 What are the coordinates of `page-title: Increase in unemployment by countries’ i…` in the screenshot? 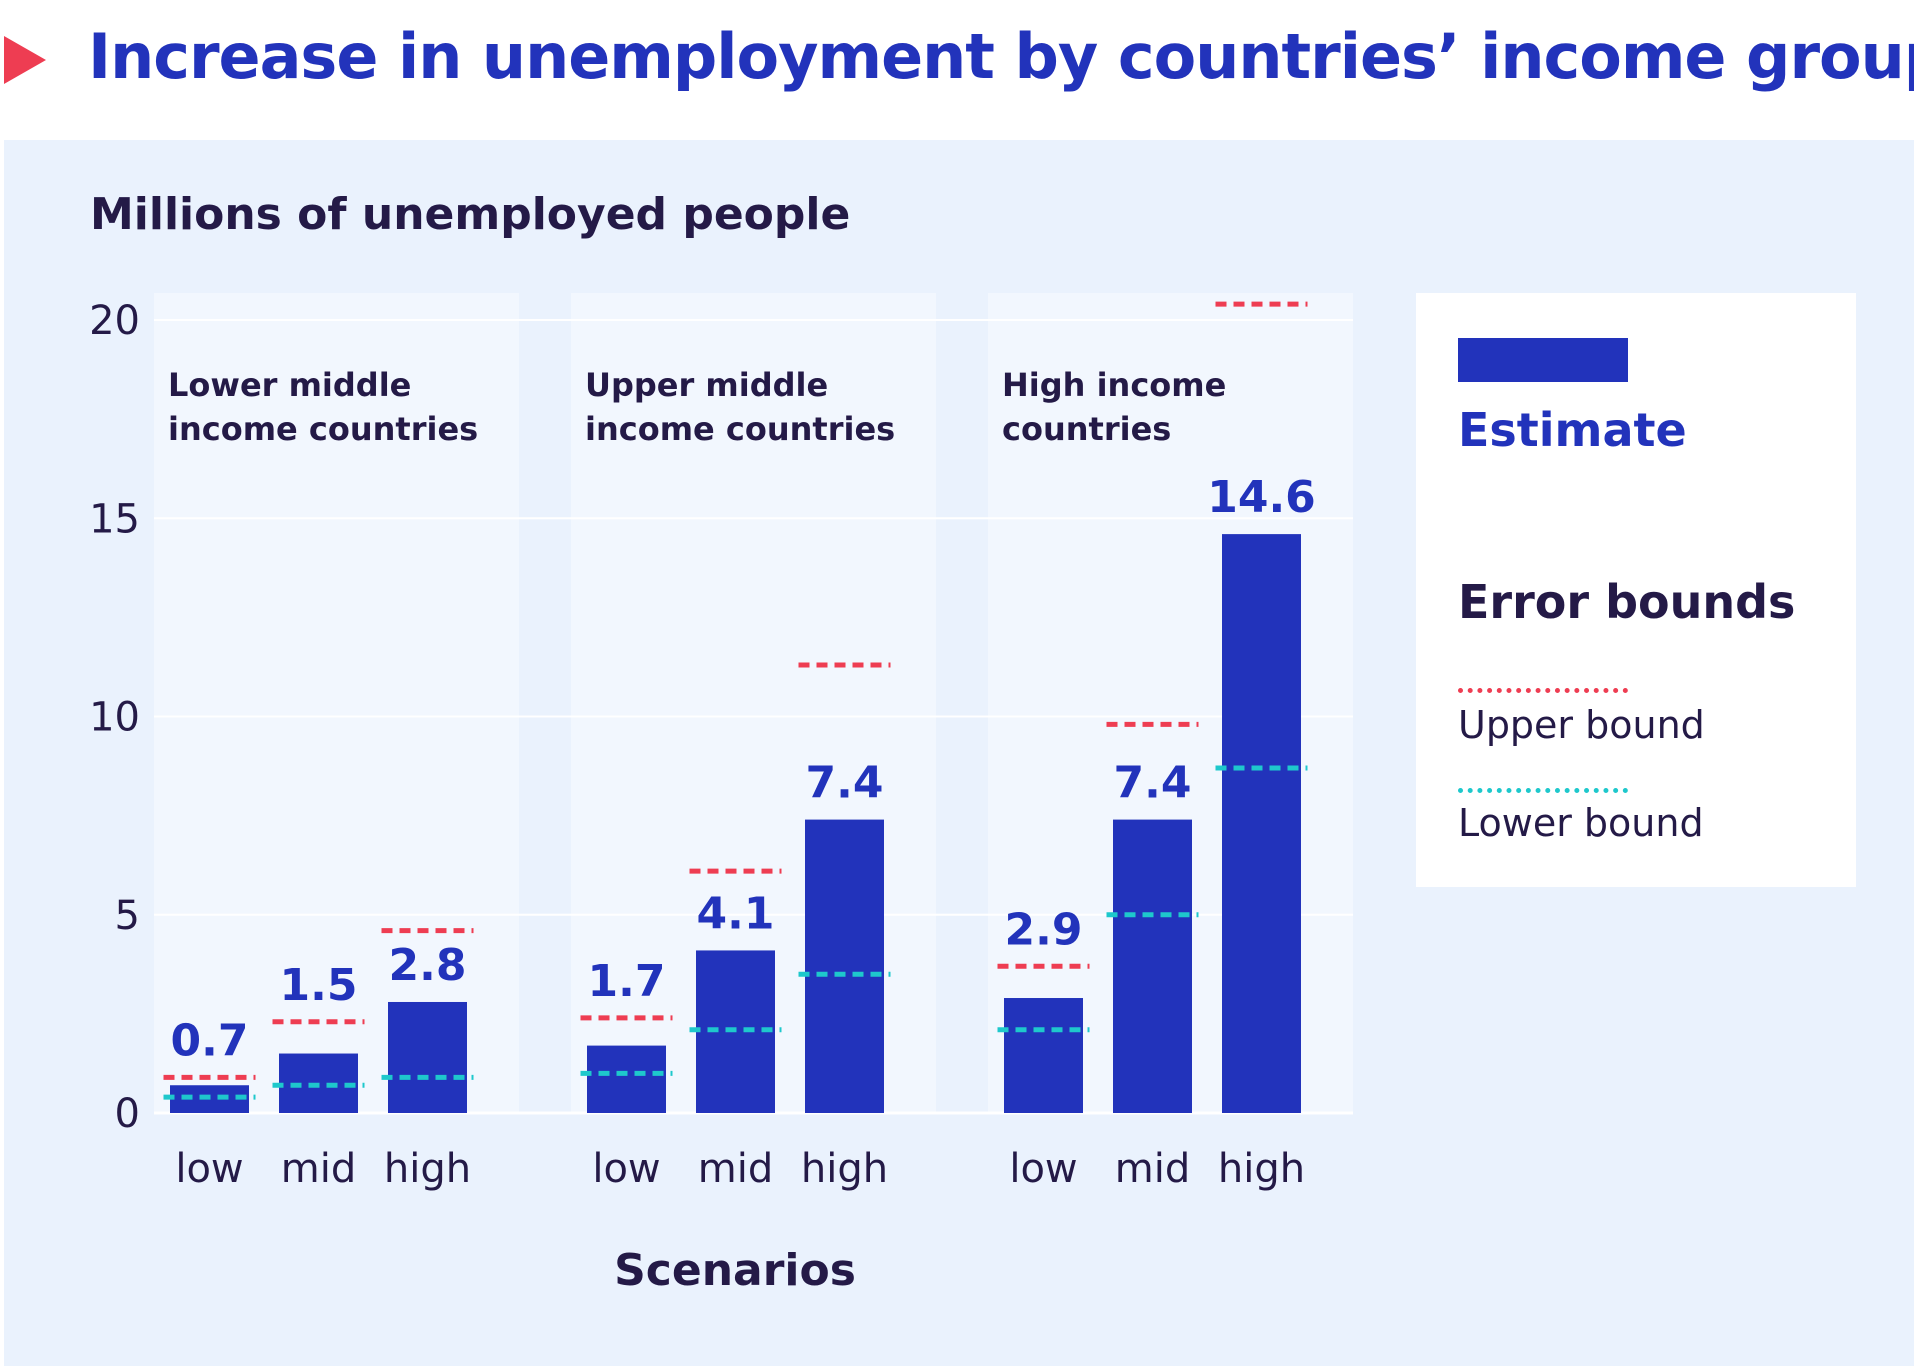 It's located at (1001, 56).